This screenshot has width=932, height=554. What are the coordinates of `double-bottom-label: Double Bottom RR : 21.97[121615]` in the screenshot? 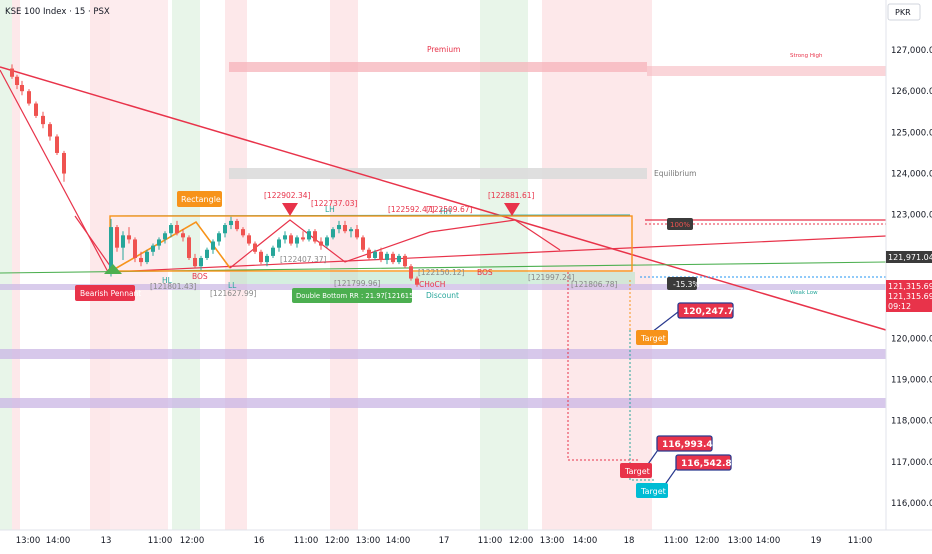 It's located at (356, 296).